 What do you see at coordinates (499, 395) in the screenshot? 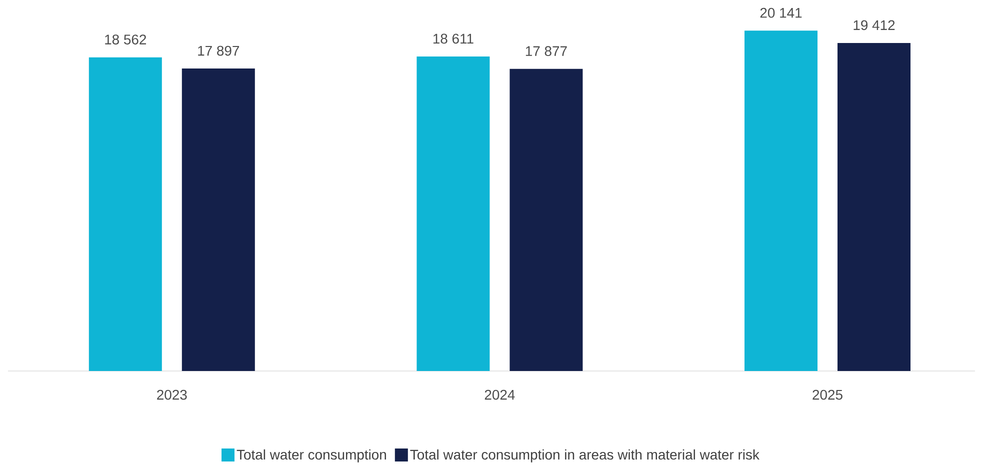
I see `x-tick-label: 2024` at bounding box center [499, 395].